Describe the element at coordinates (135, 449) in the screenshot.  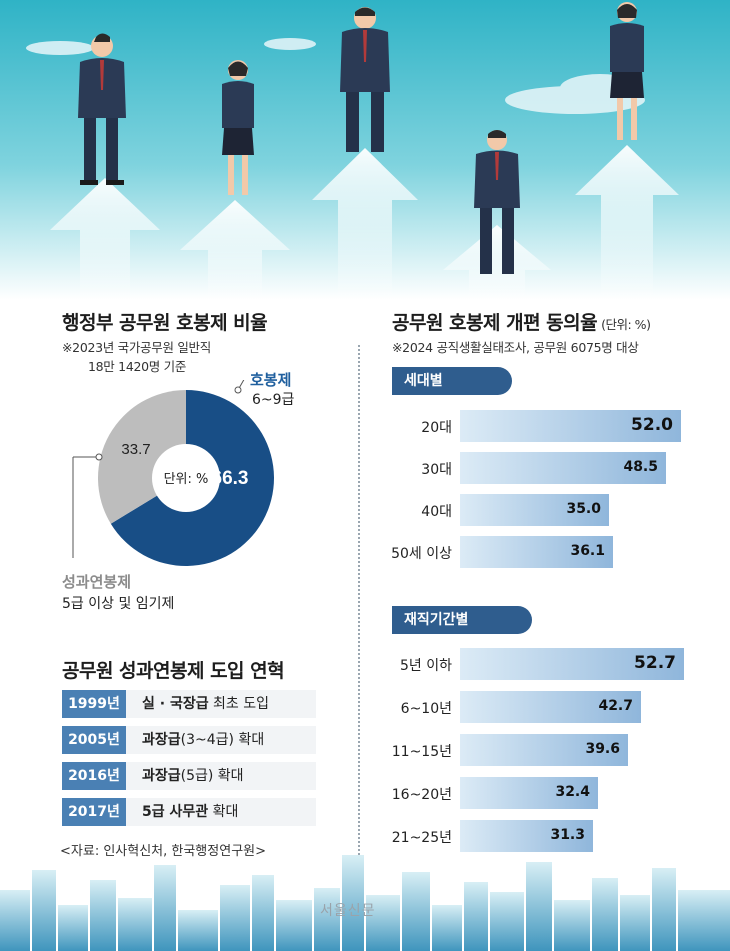
I see `slice-label-perf: 33.7` at that location.